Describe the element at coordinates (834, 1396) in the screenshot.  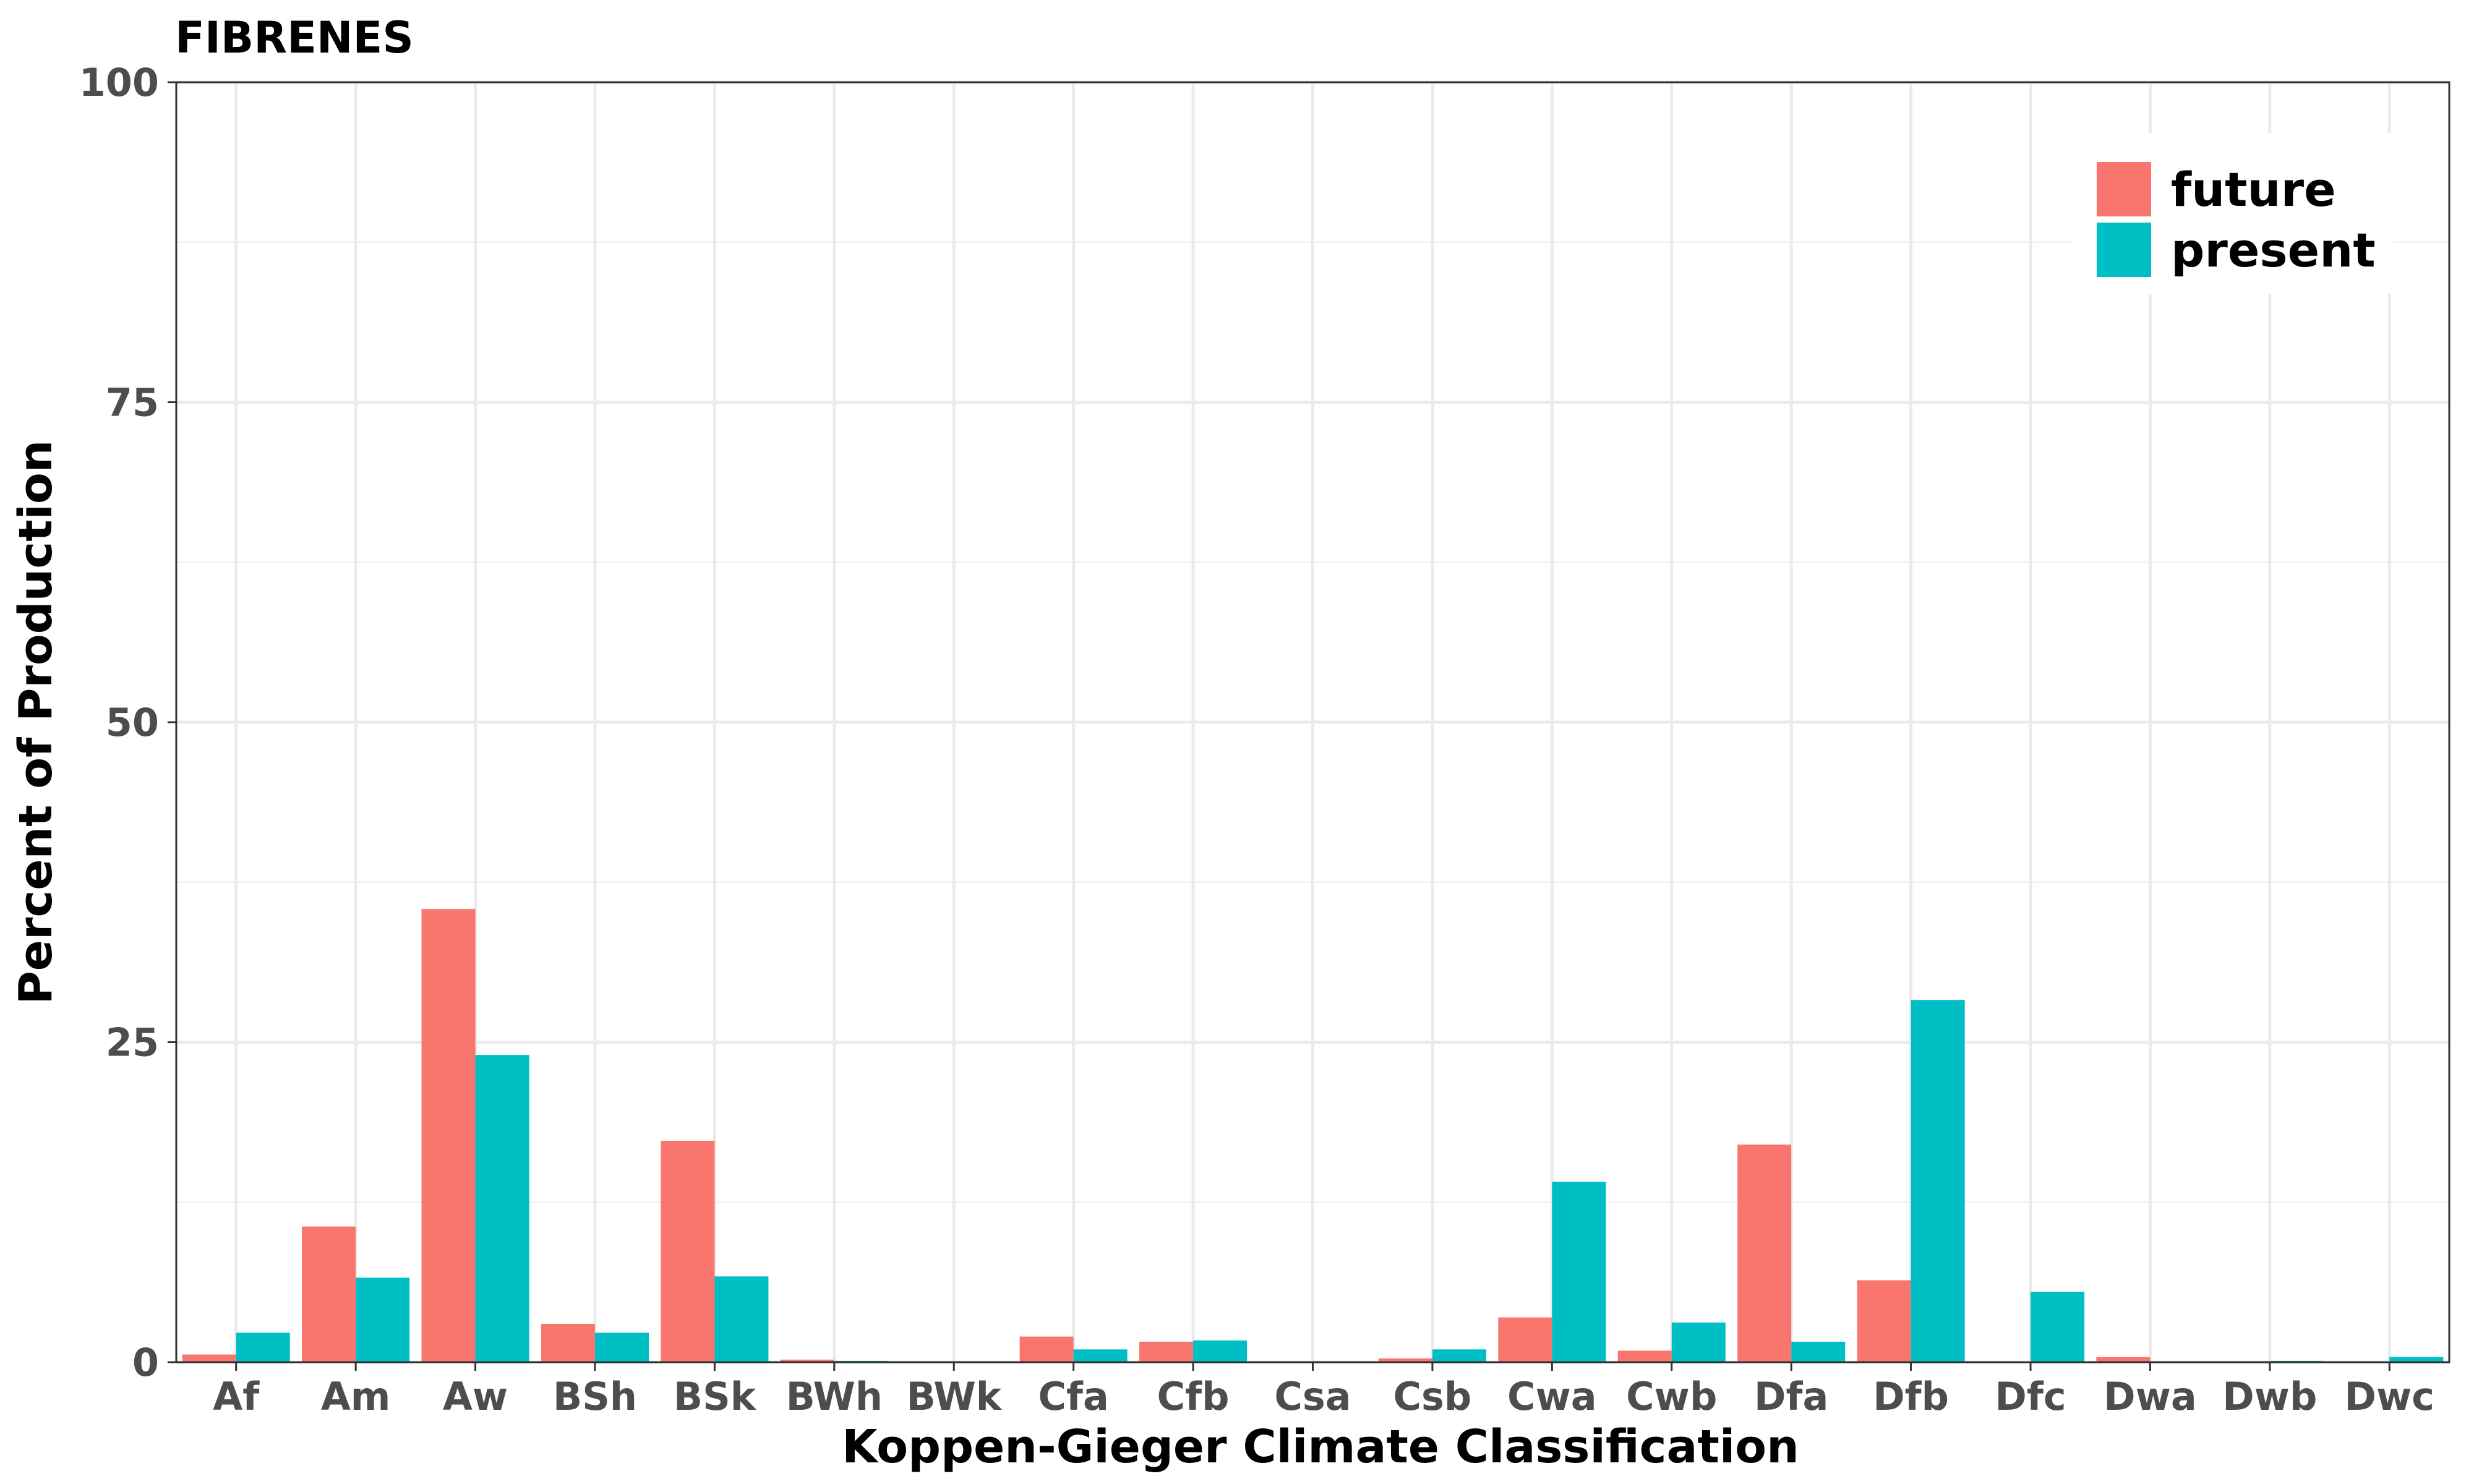
I see `x-tick-label: BWh` at that location.